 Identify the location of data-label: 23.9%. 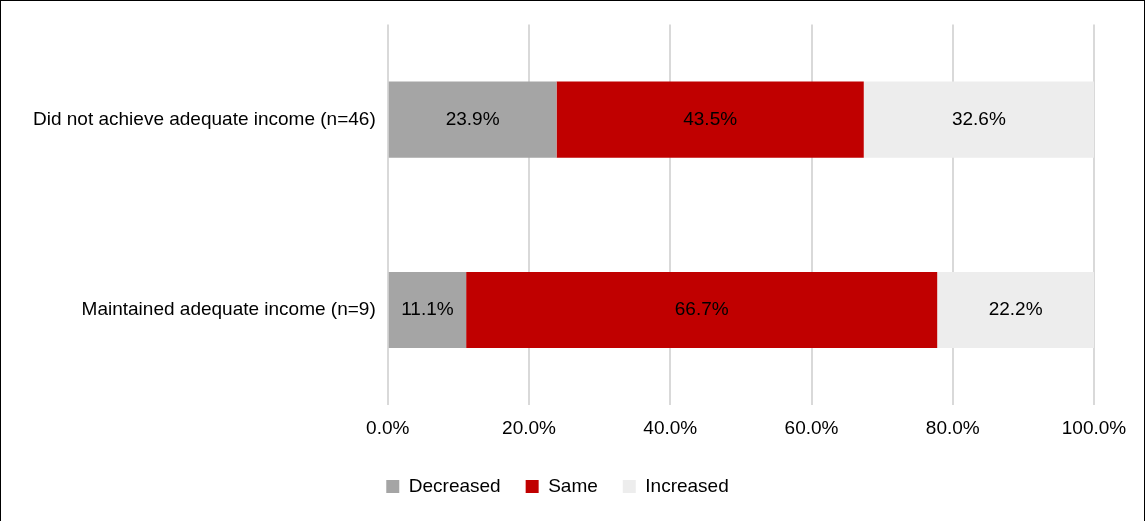
(472, 118).